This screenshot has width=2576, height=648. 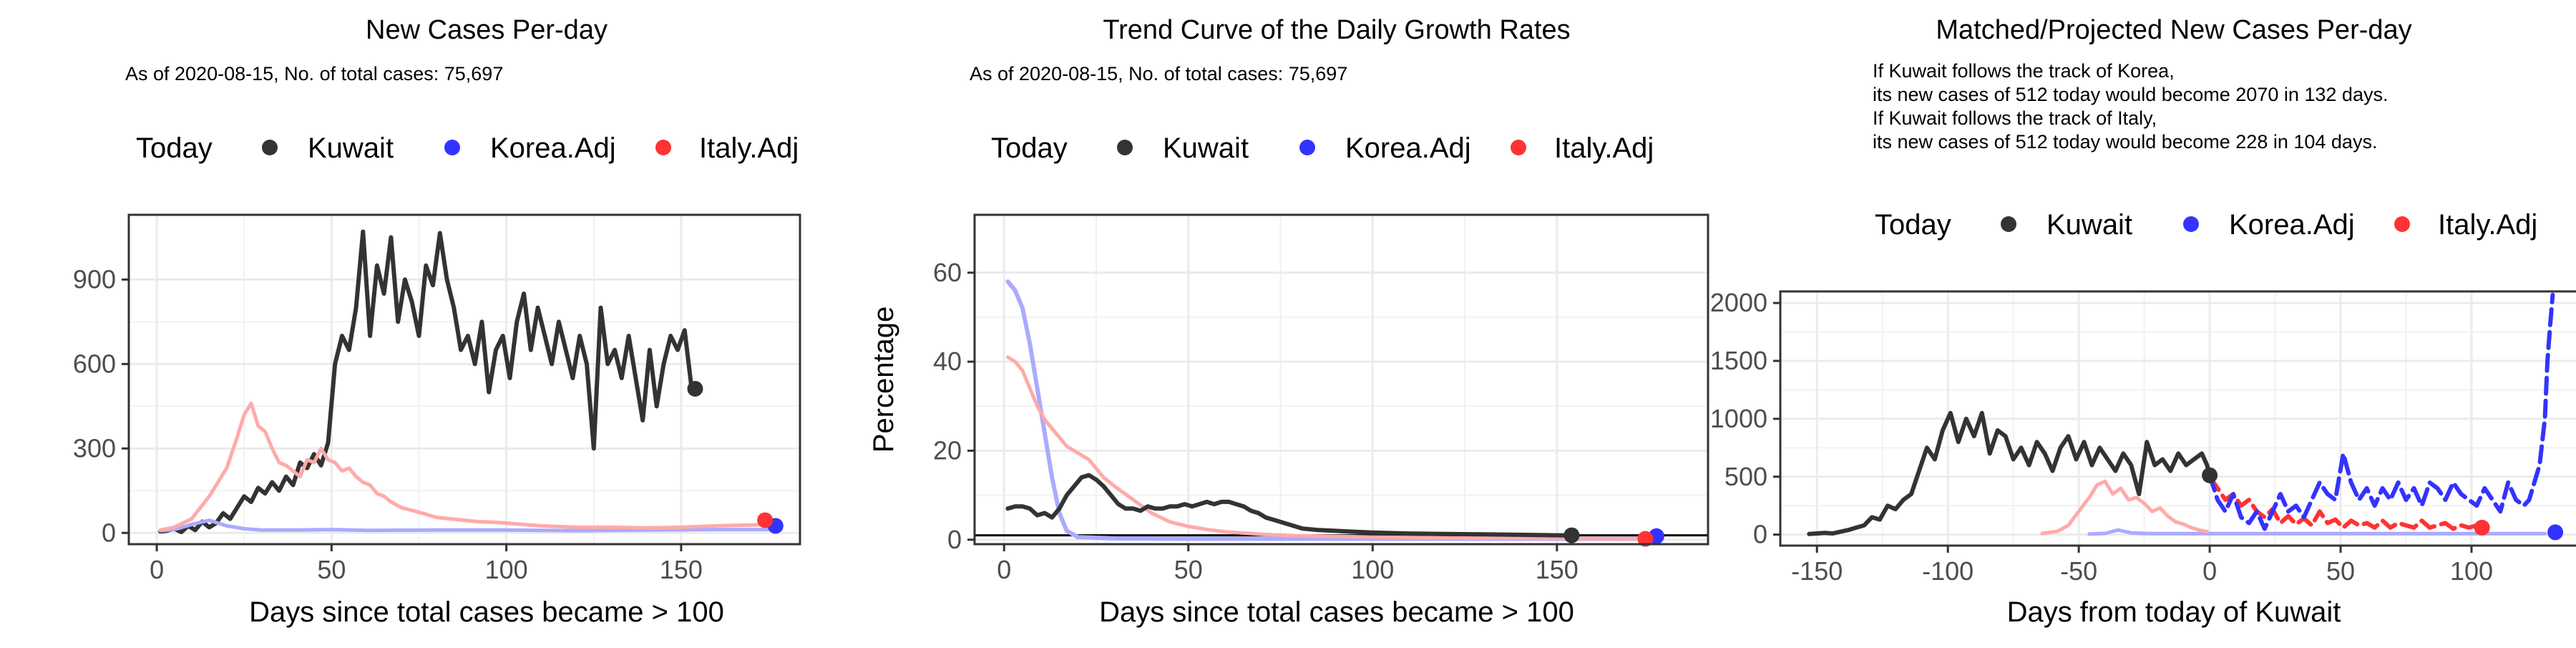 What do you see at coordinates (487, 30) in the screenshot?
I see `chart-title: New Cases Per-day` at bounding box center [487, 30].